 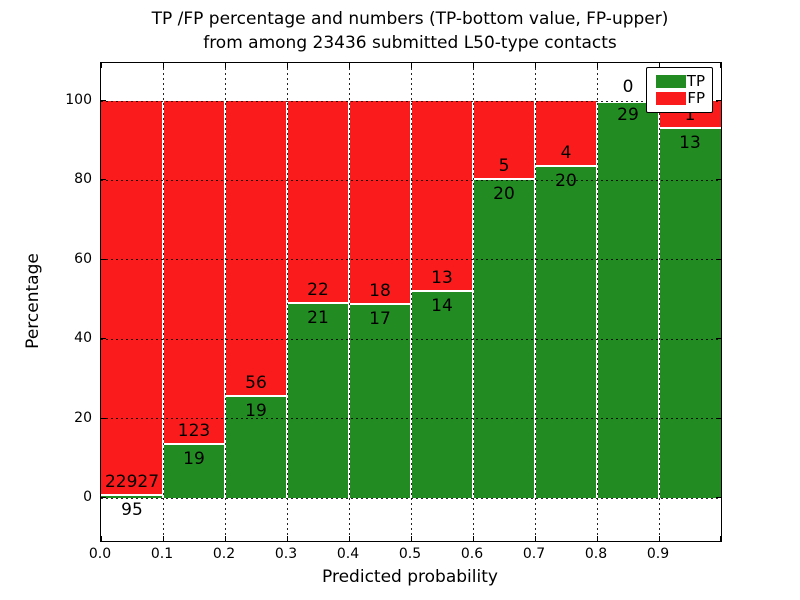 I want to click on legend-item-tp: TP, so click(x=680, y=81).